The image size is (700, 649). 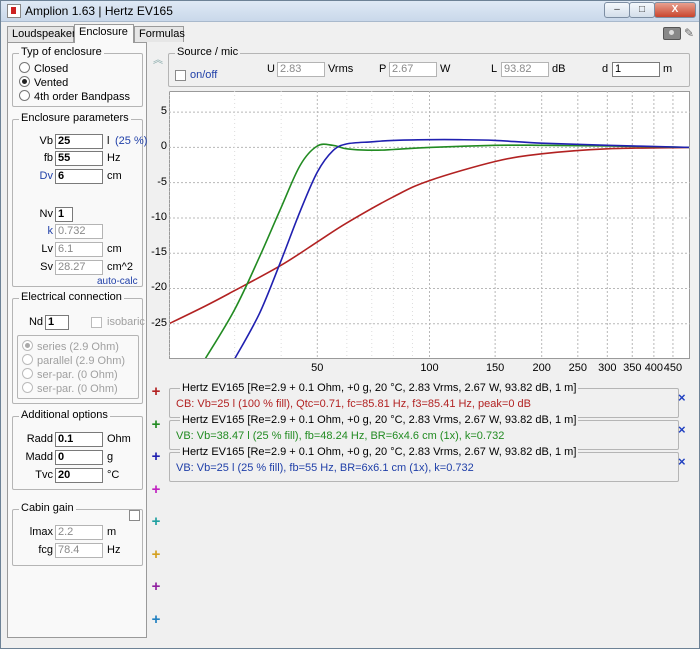 I want to click on tvc-unit: °C, so click(x=113, y=475).